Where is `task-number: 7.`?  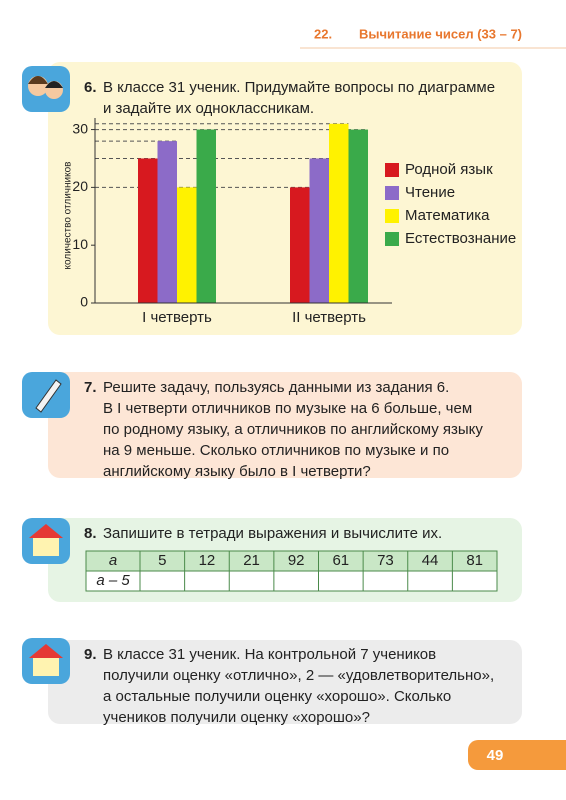 task-number: 7. is located at coordinates (90, 387).